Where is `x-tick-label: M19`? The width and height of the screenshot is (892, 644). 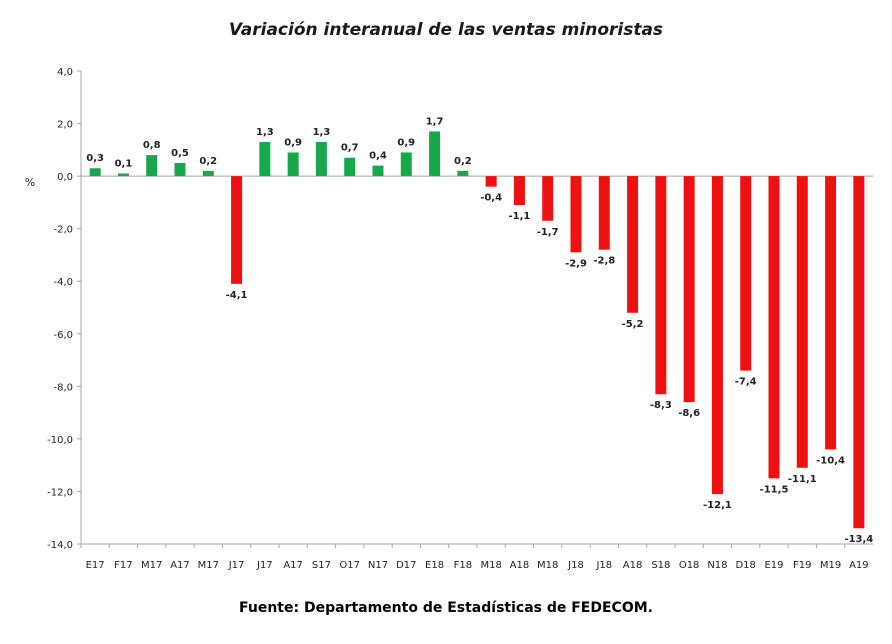
x-tick-label: M19 is located at coordinates (830, 565).